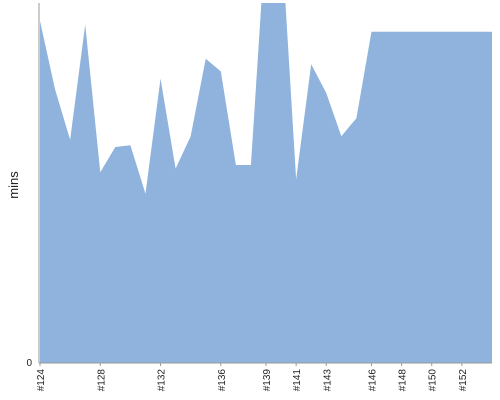 This screenshot has height=400, width=500. I want to click on x-tick-label: #143, so click(327, 380).